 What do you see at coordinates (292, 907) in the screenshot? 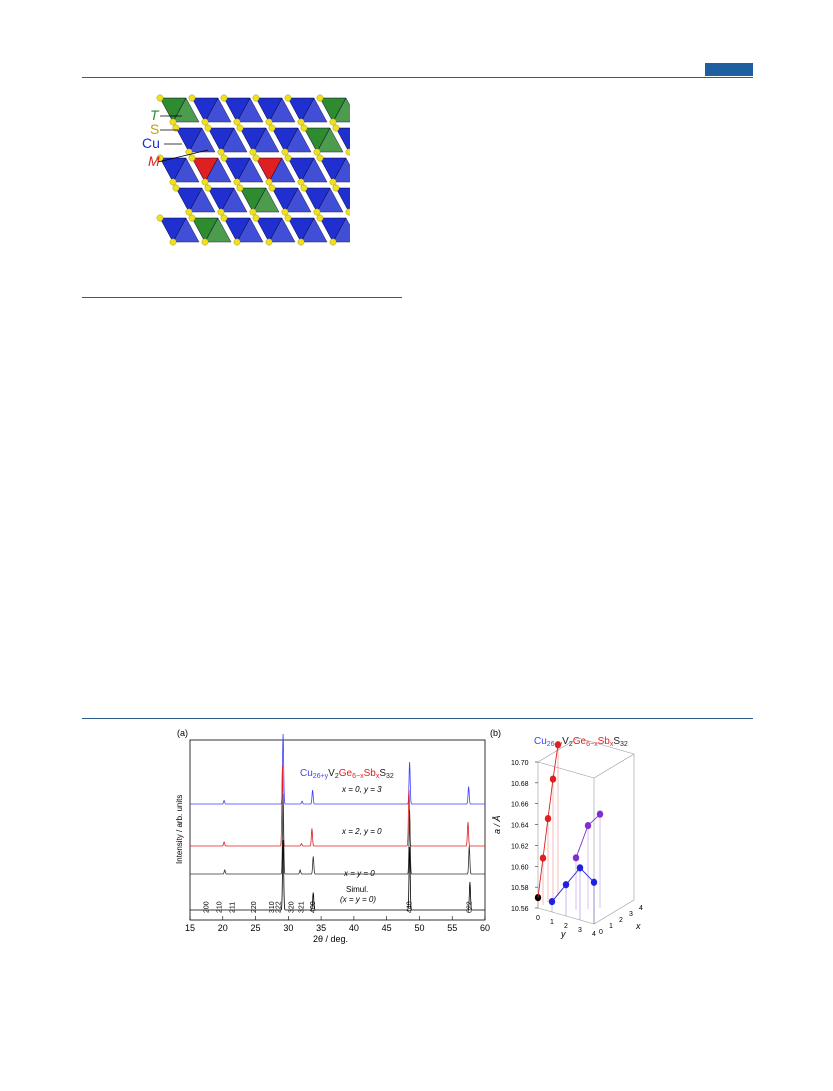
I see `miller-label: 320` at bounding box center [292, 907].